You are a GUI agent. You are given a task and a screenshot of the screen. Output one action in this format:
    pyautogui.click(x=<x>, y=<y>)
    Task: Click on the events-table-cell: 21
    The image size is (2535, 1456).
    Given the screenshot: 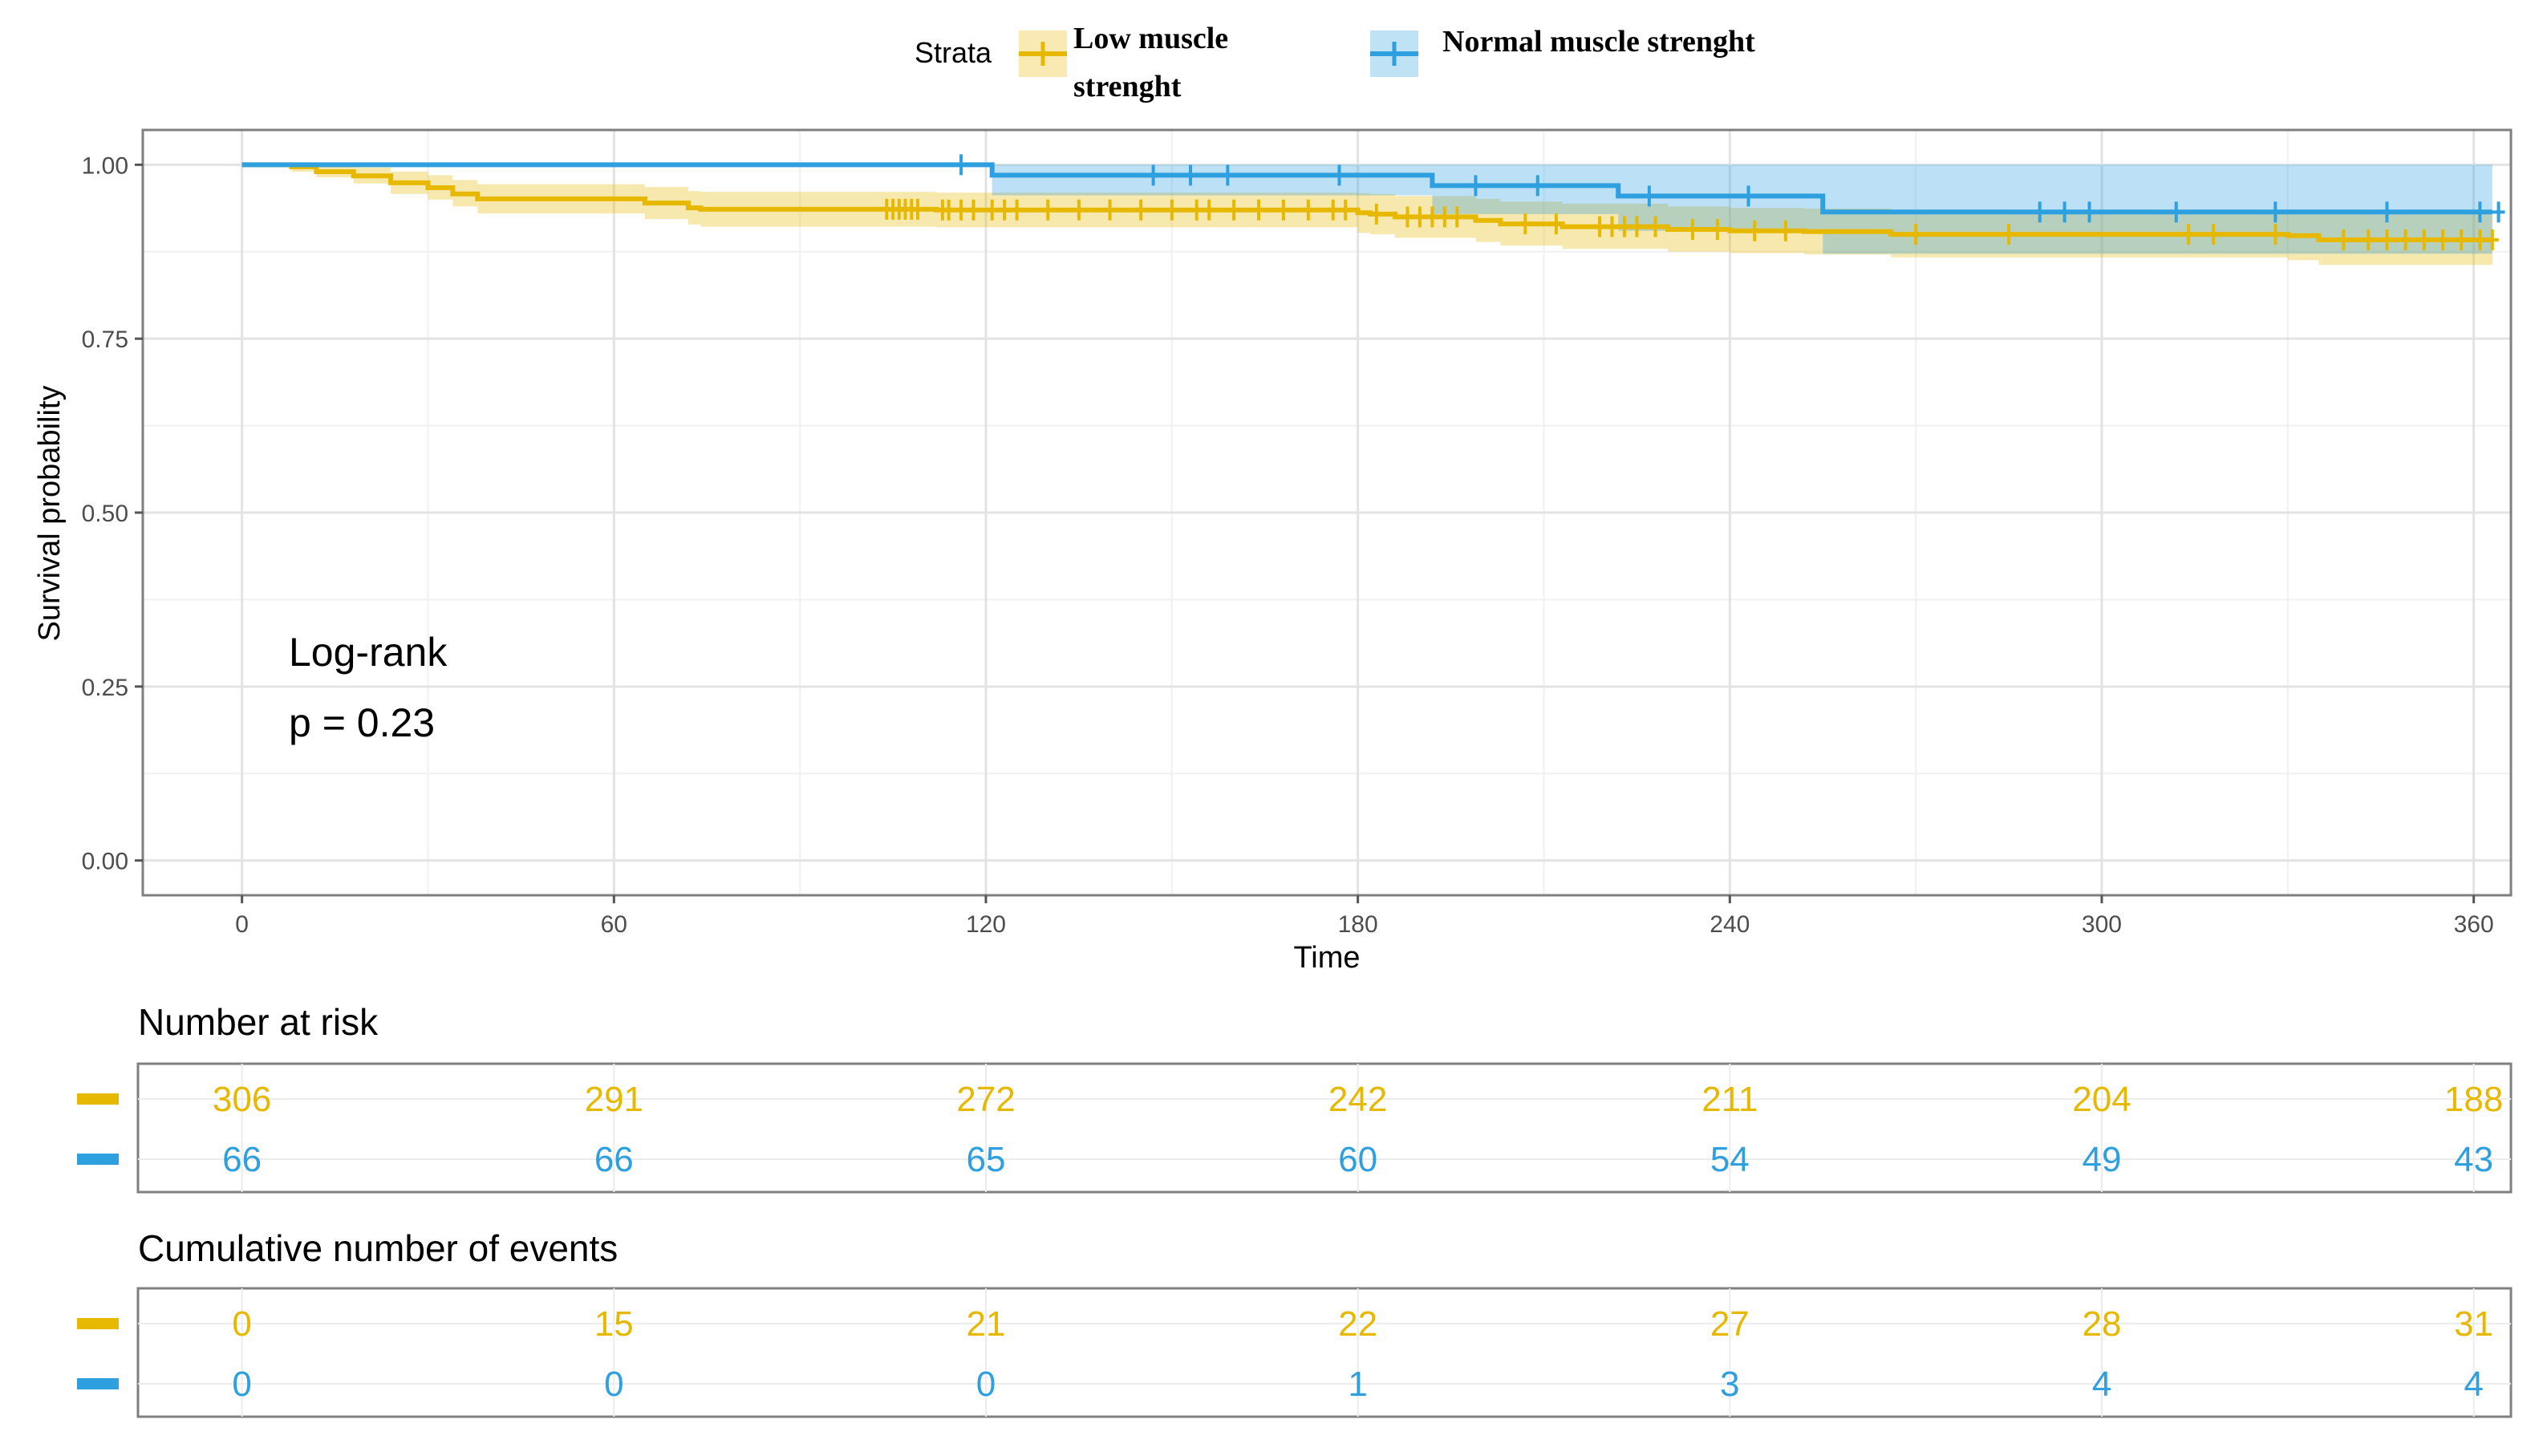 What is the action you would take?
    pyautogui.click(x=985, y=1324)
    